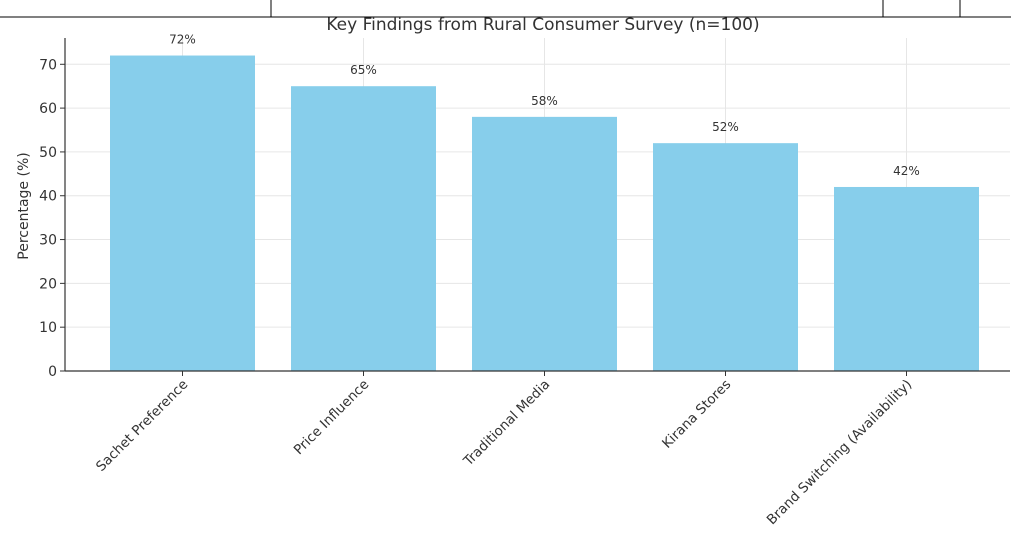  I want to click on y-tick-label: 30, so click(48, 241).